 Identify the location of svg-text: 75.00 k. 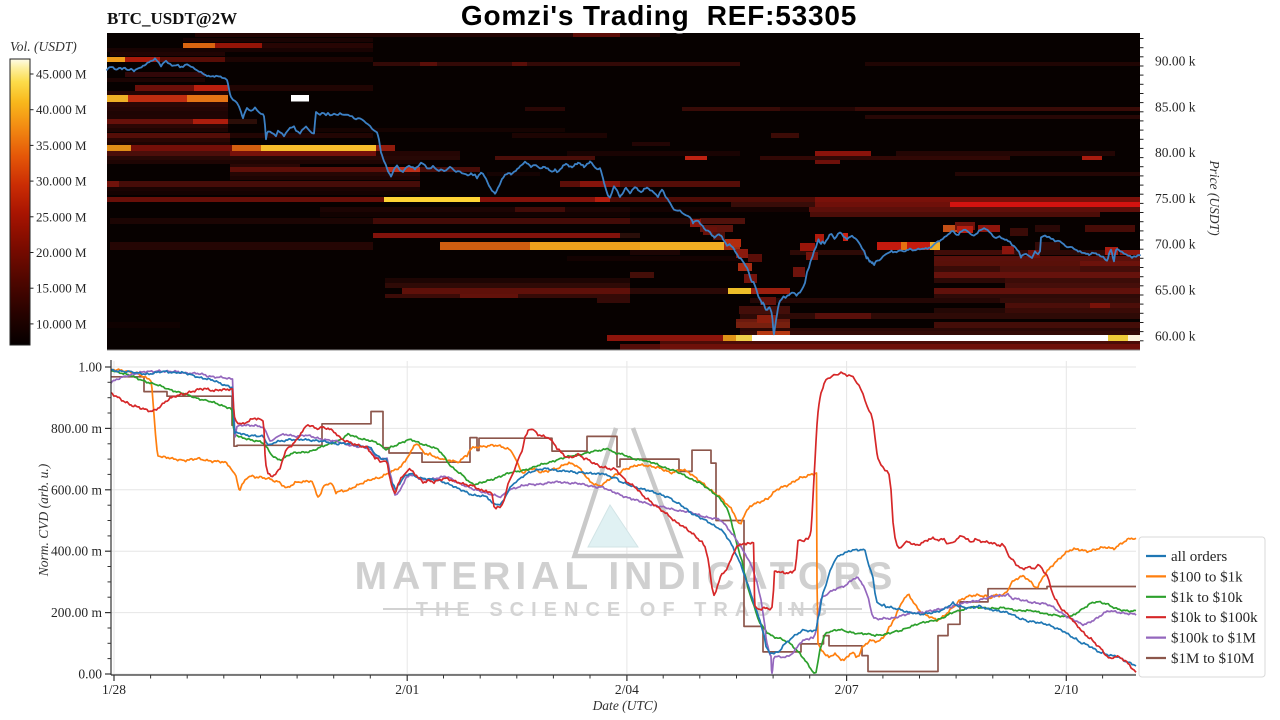
(1175, 198).